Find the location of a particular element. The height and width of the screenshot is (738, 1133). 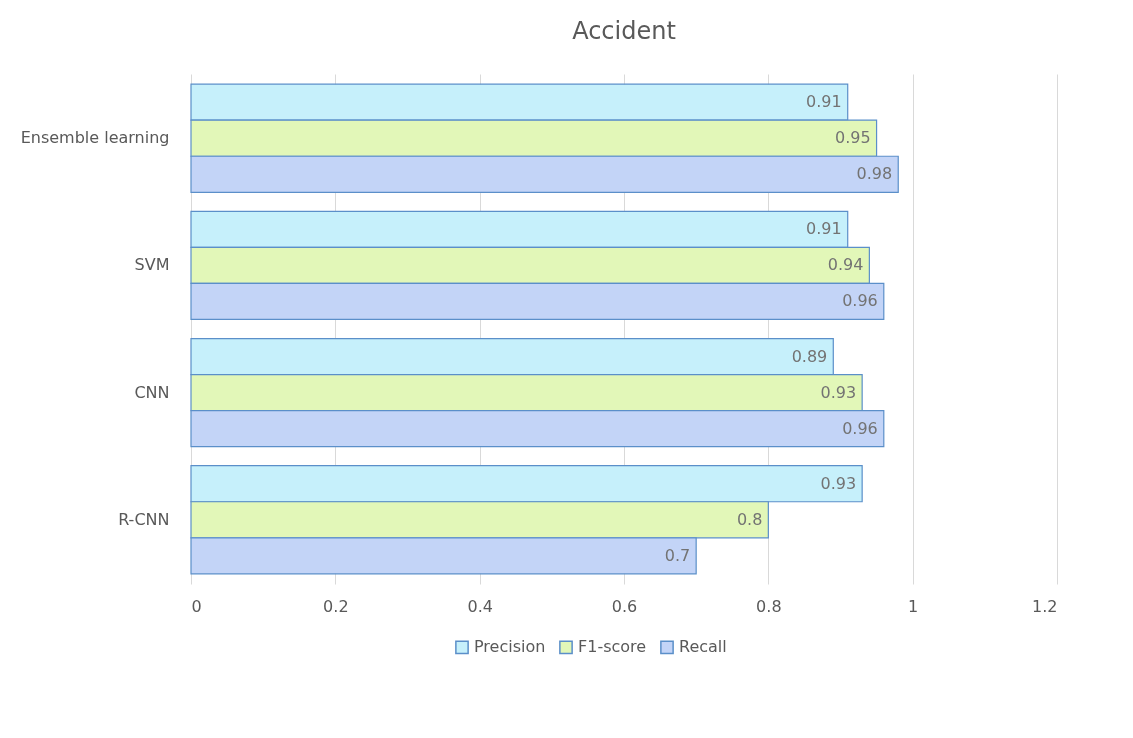

legend-label: Recall is located at coordinates (703, 647).